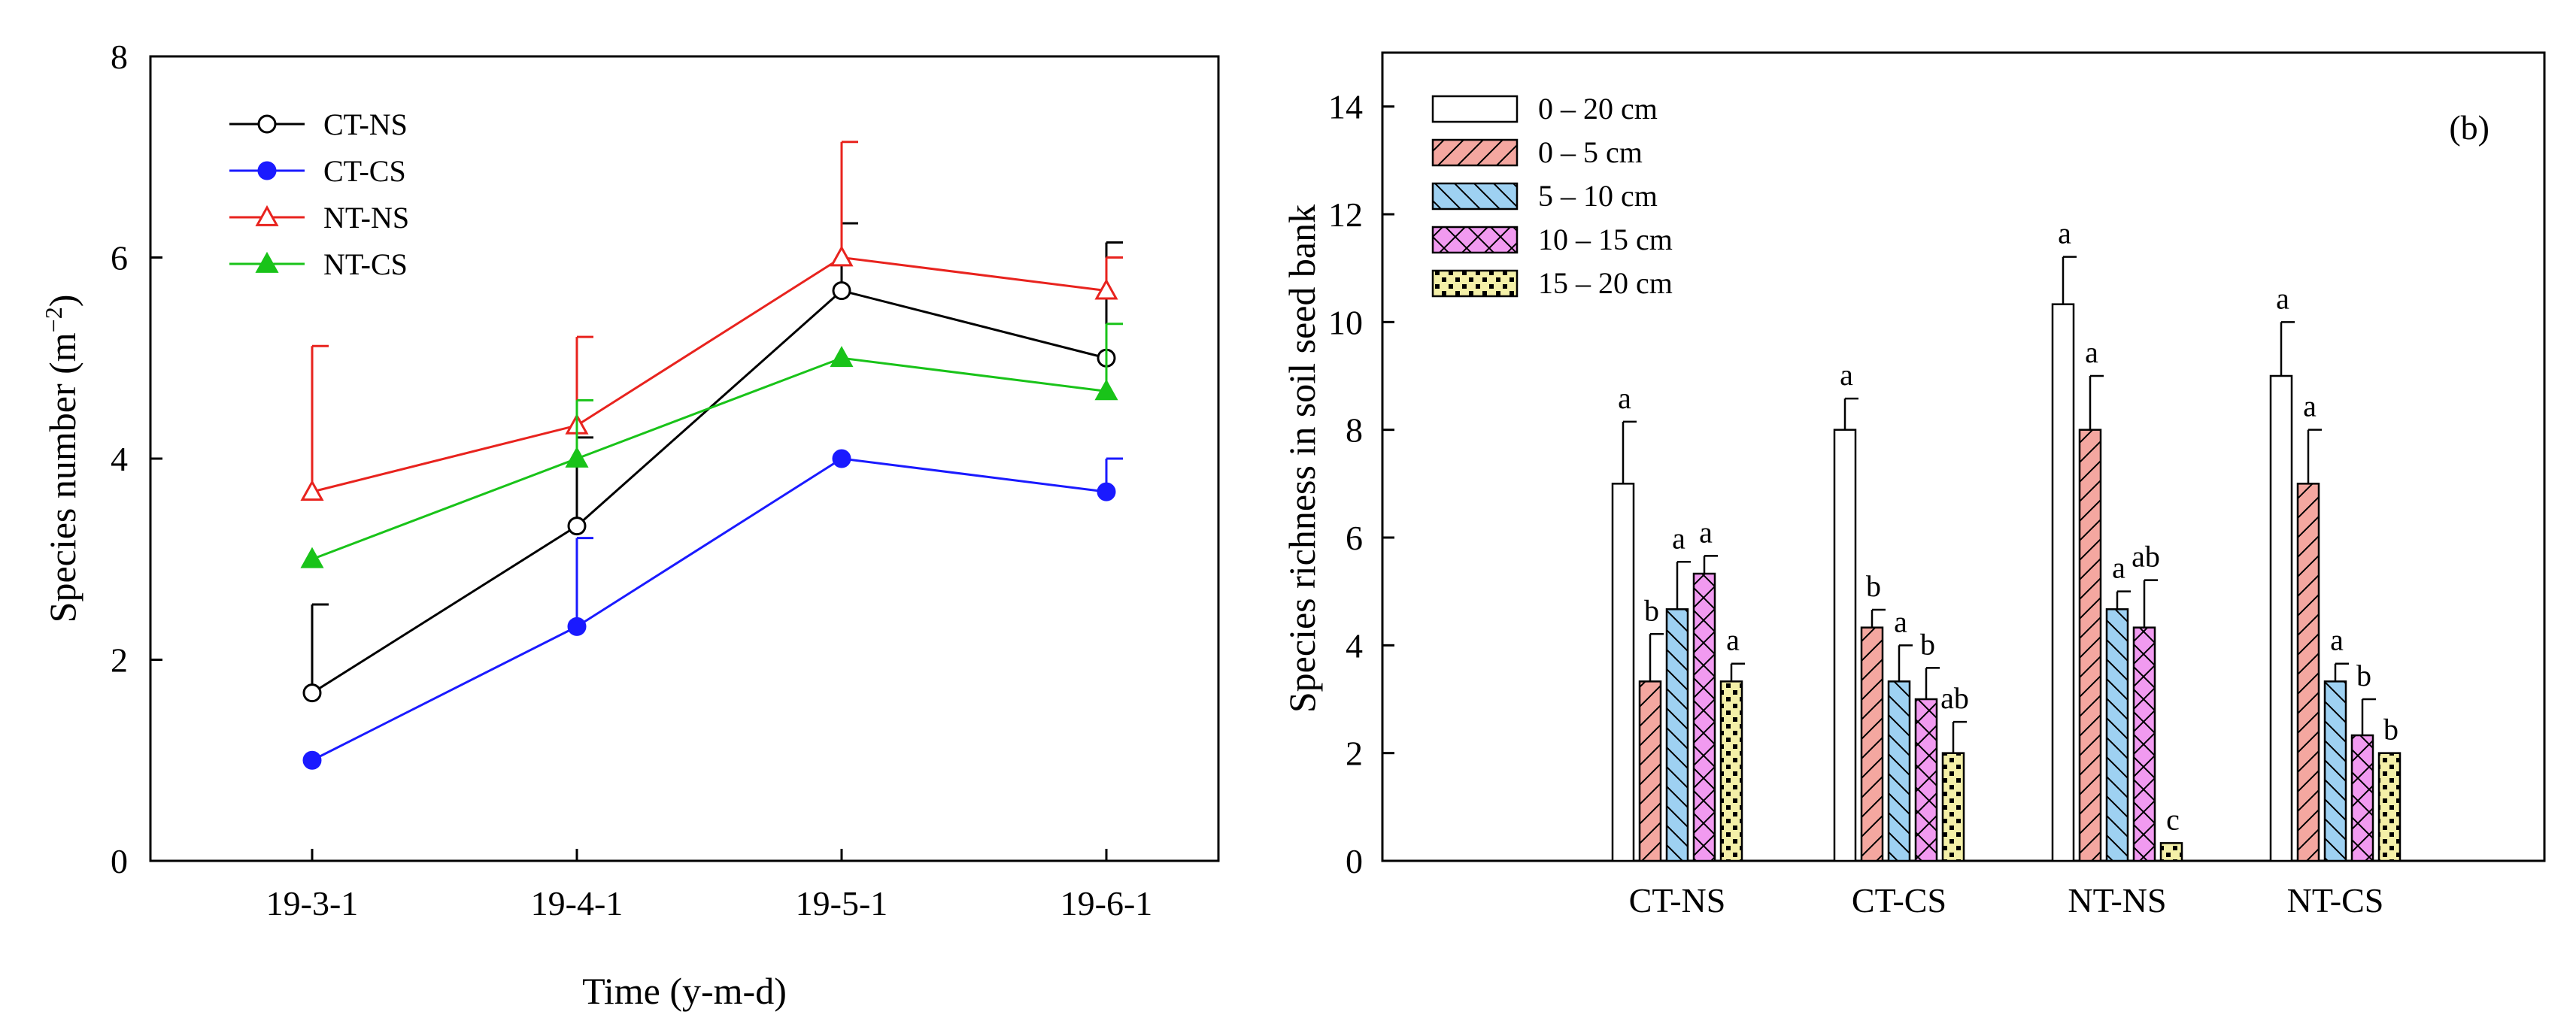  Describe the element at coordinates (2469, 127) in the screenshot. I see `panel-b-label: (b)` at that location.